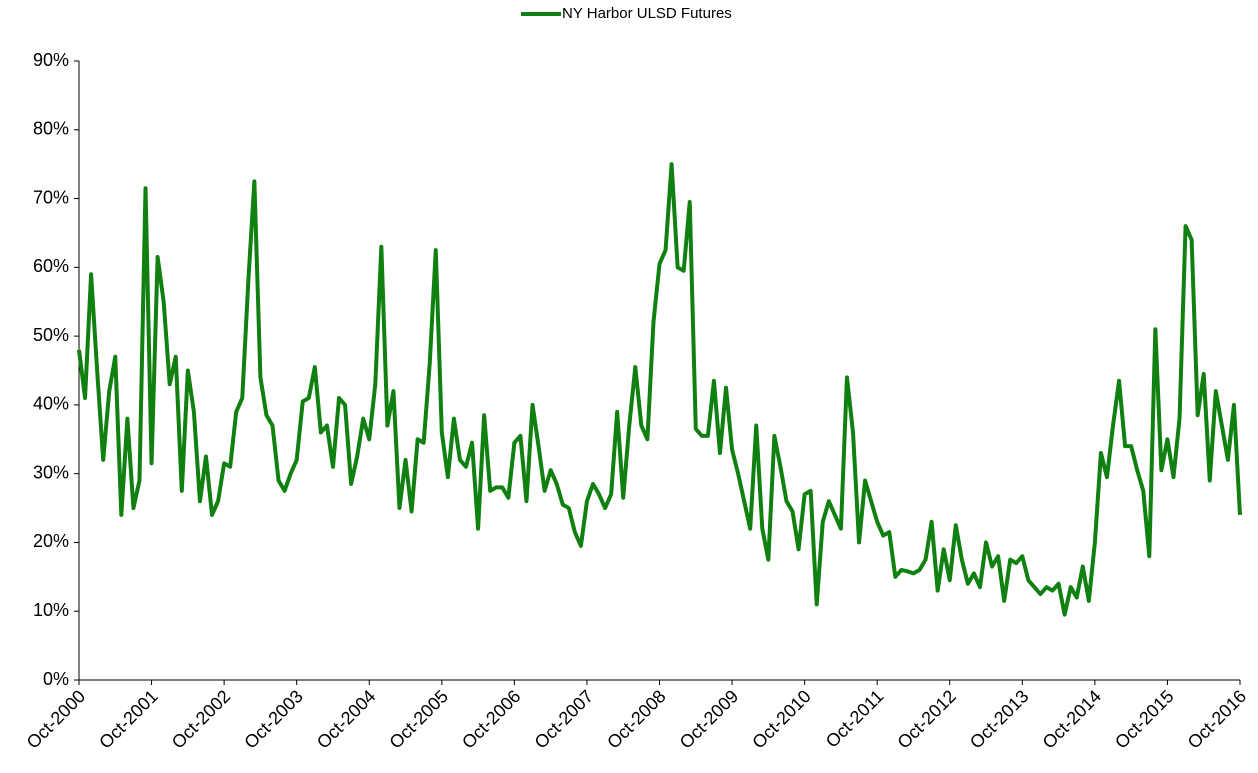 This screenshot has height=773, width=1258. Describe the element at coordinates (418, 719) in the screenshot. I see `x-tick-label: Oct-2005` at that location.